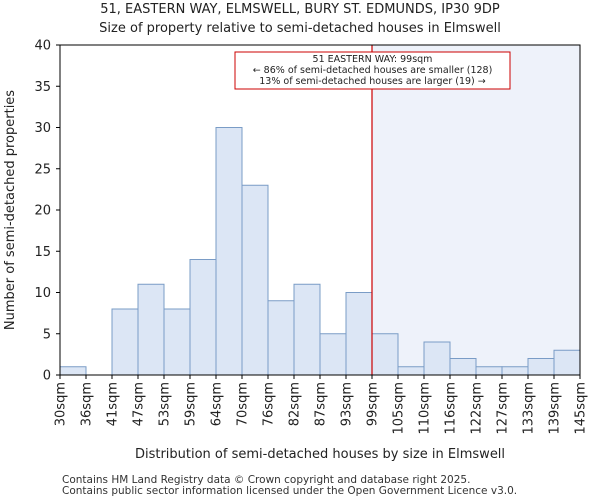 This screenshot has width=600, height=500. Describe the element at coordinates (567, 362) in the screenshot. I see `bar-139sqm` at that location.